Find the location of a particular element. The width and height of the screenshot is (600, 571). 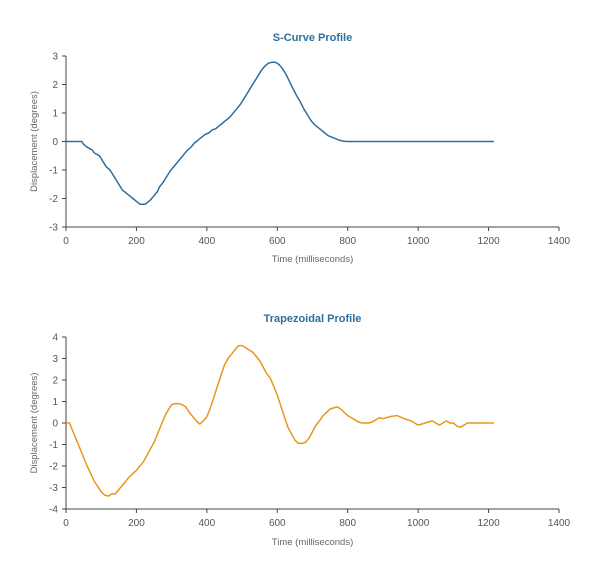

y-tick-label: 4 is located at coordinates (55, 338).